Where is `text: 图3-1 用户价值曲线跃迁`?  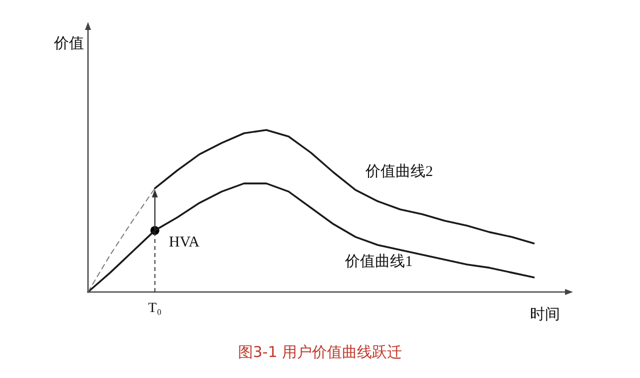
text: 图3-1 用户价值曲线跃迁 is located at coordinates (320, 352).